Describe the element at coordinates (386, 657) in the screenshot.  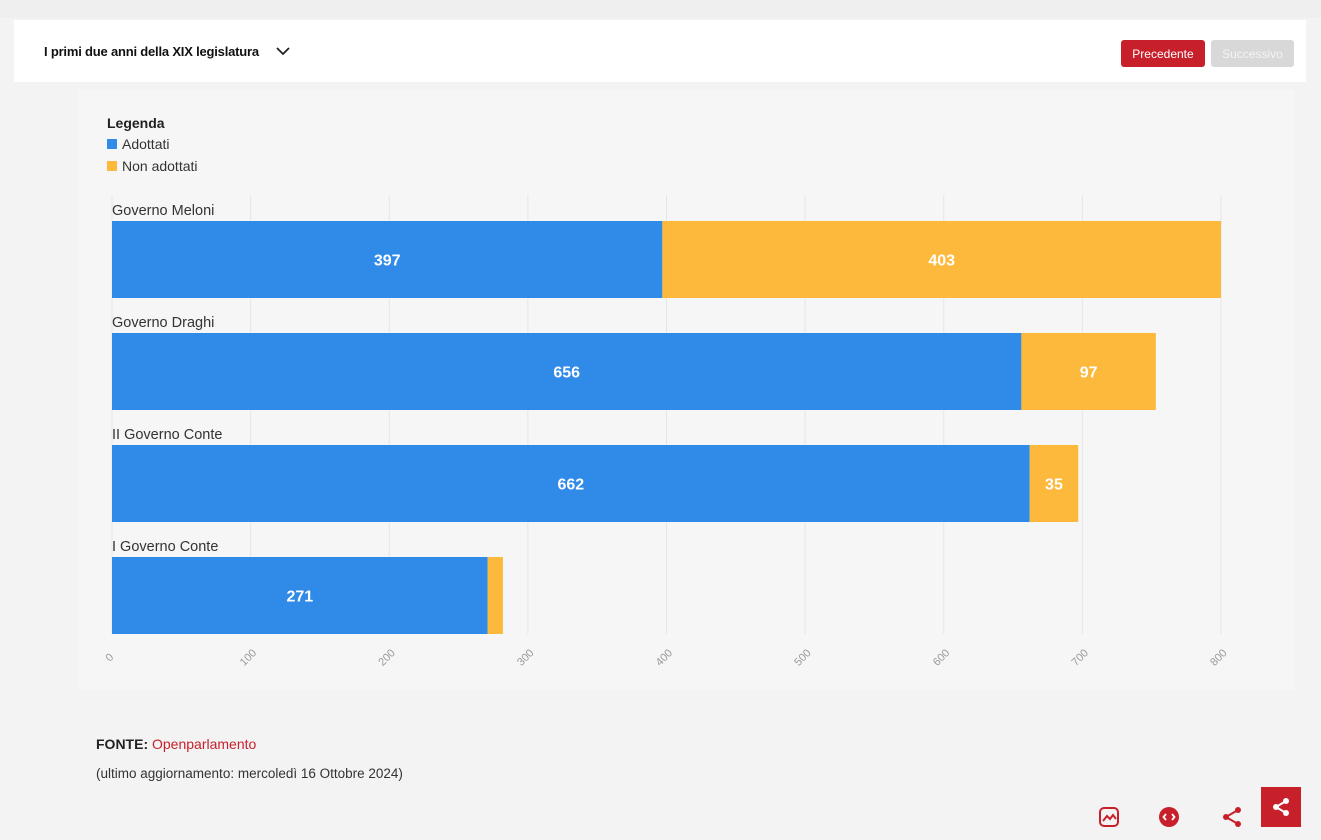
I see `x-tick-label: 200` at that location.